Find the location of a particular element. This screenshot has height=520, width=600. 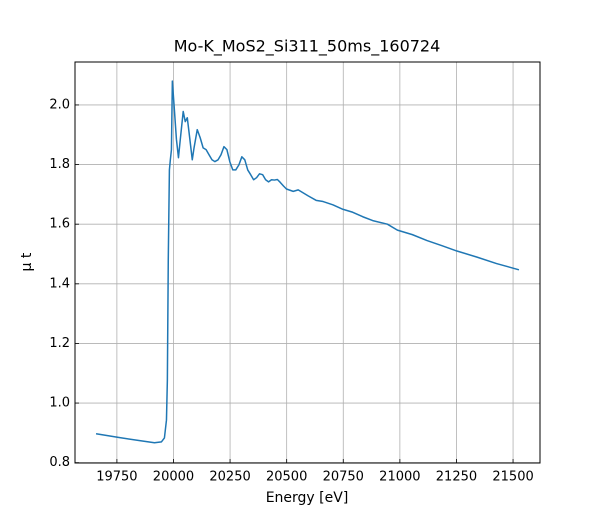

y-tick-label: 1.2 is located at coordinates (59, 343).